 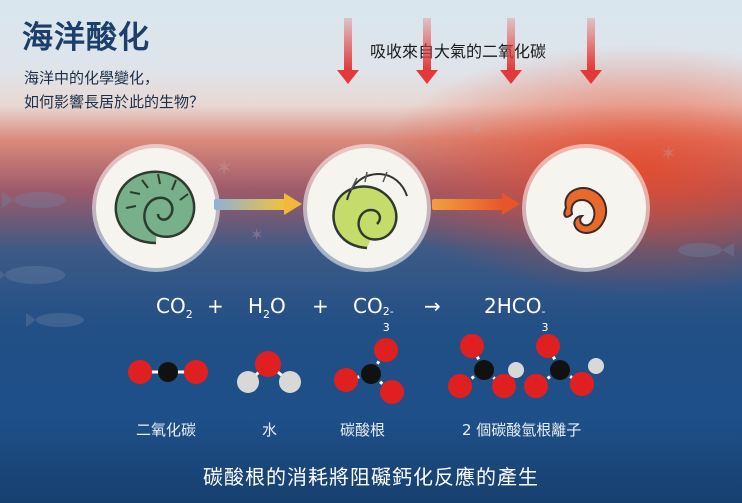 What do you see at coordinates (371, 477) in the screenshot?
I see `conclusion-text: 碳酸根的消耗將阻礙鈣化反應的產生` at bounding box center [371, 477].